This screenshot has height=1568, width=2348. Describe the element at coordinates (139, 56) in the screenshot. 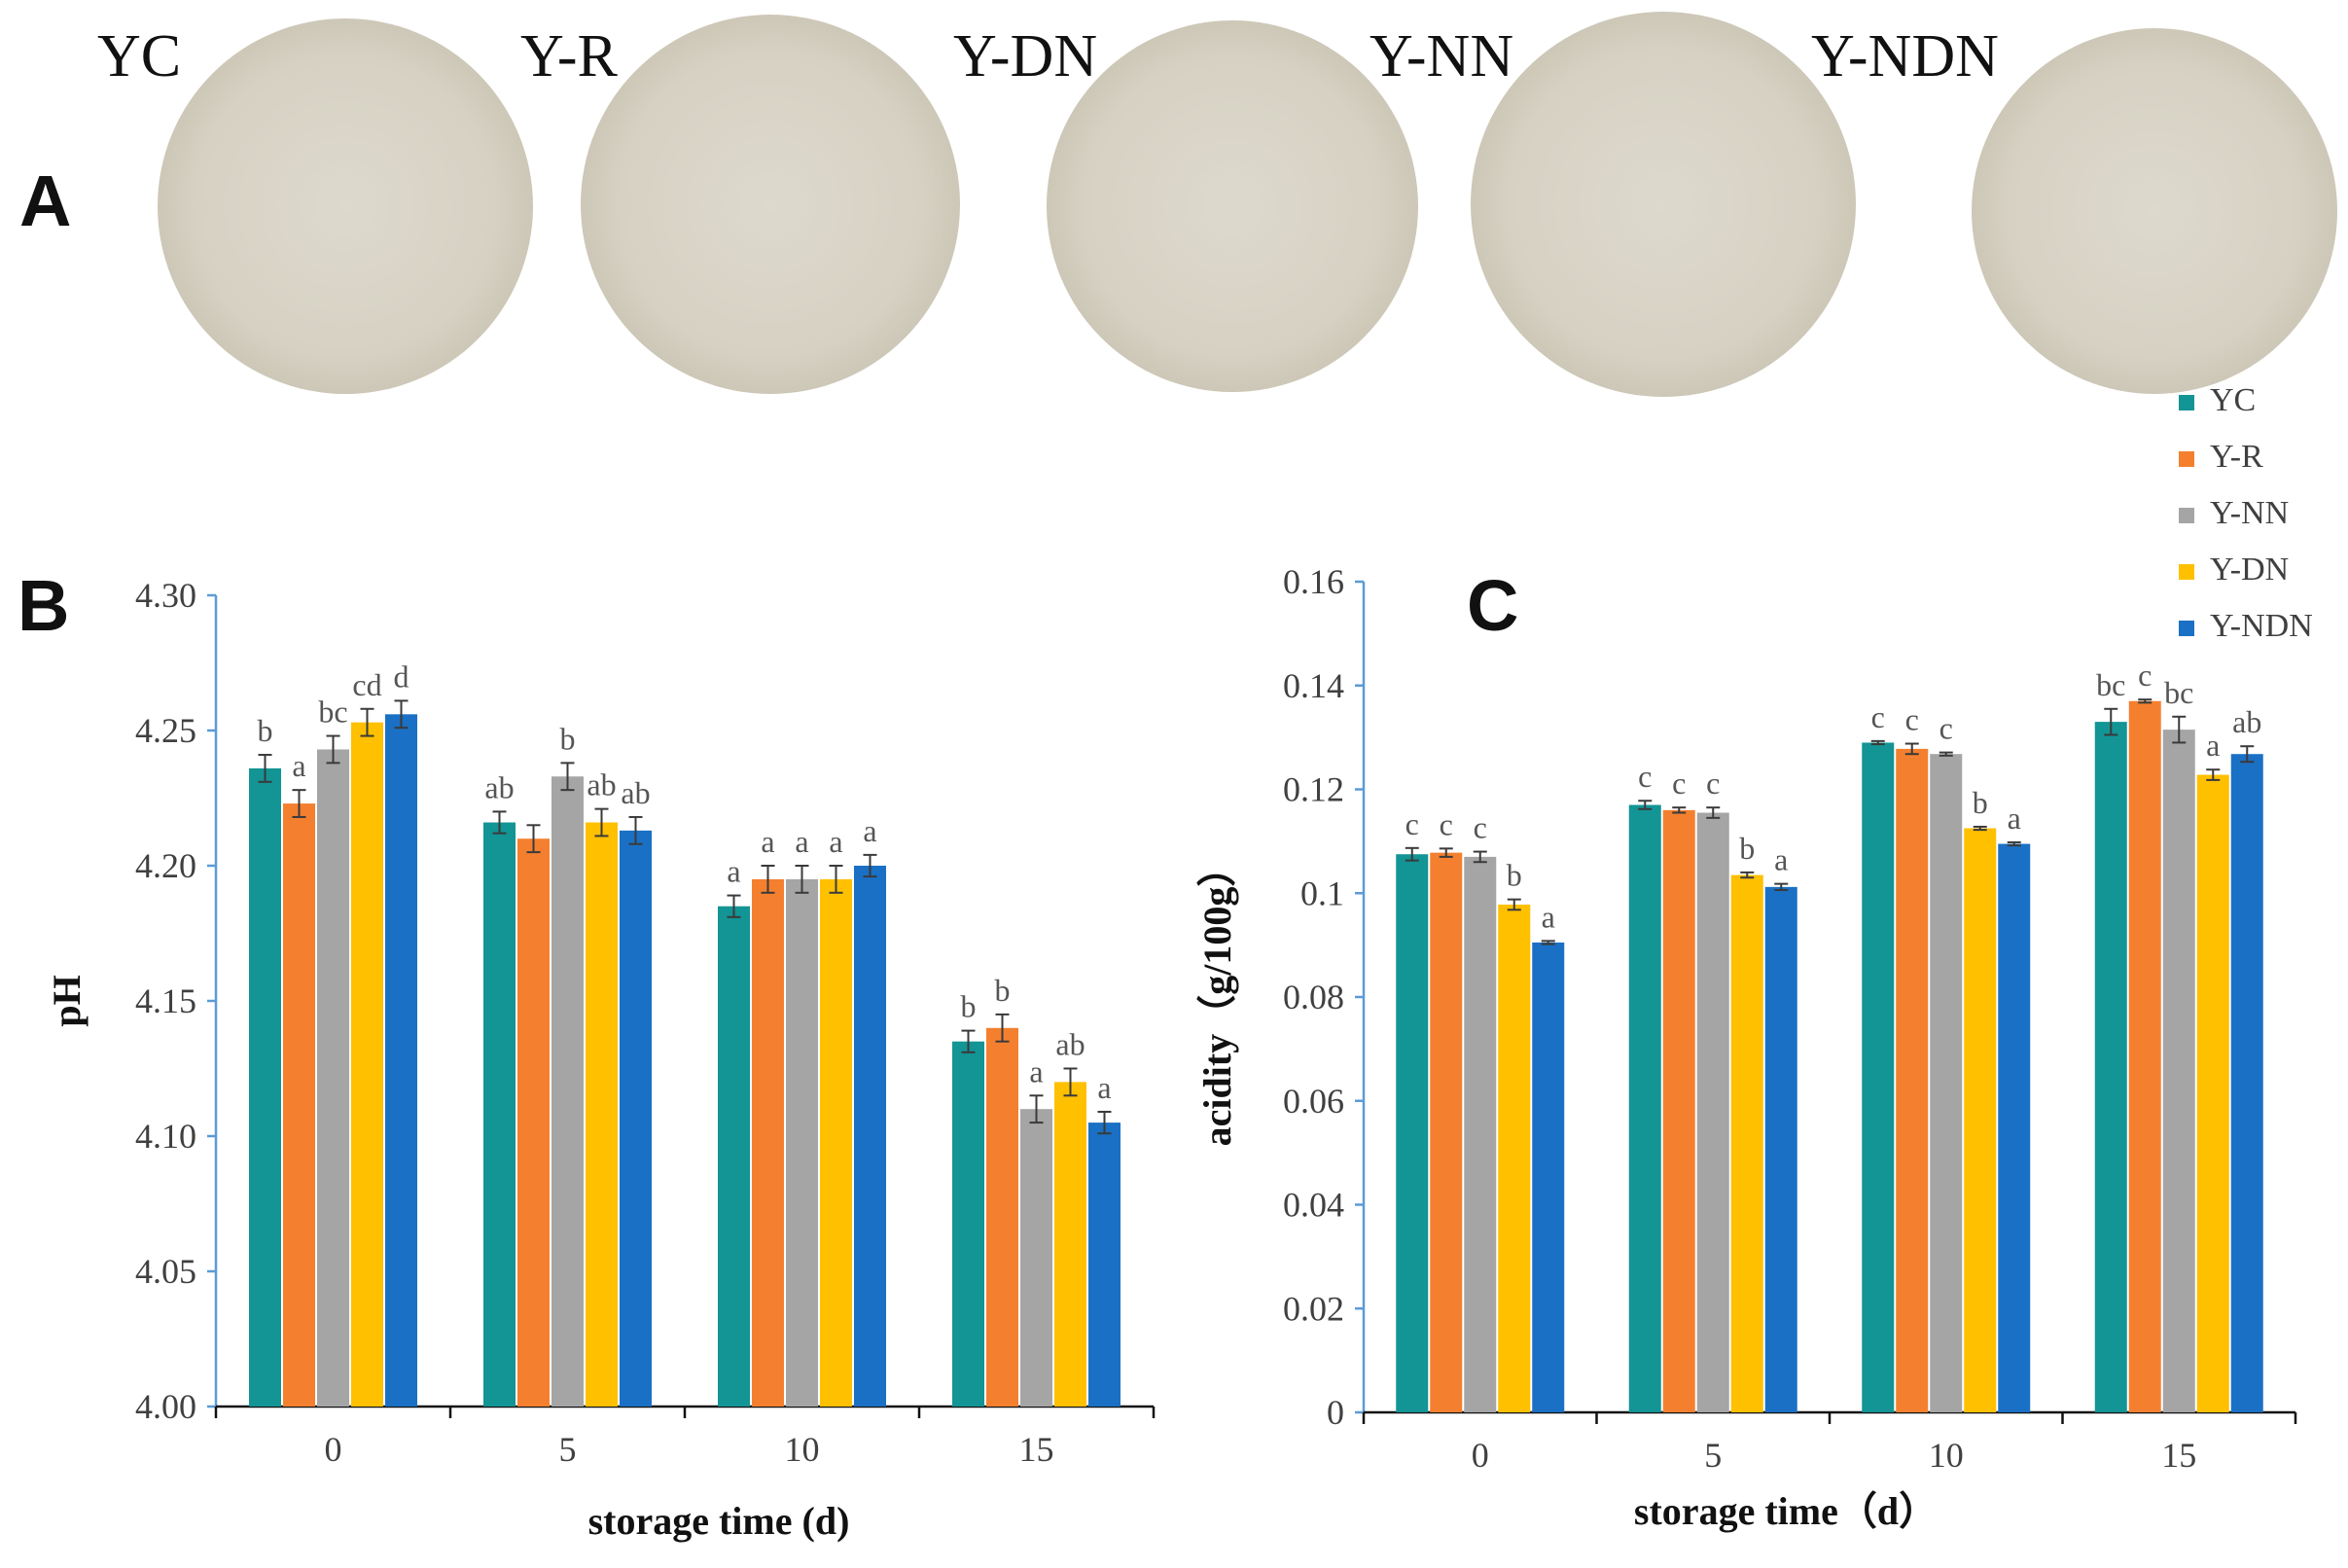

I see `sample-label-yc: YC` at that location.